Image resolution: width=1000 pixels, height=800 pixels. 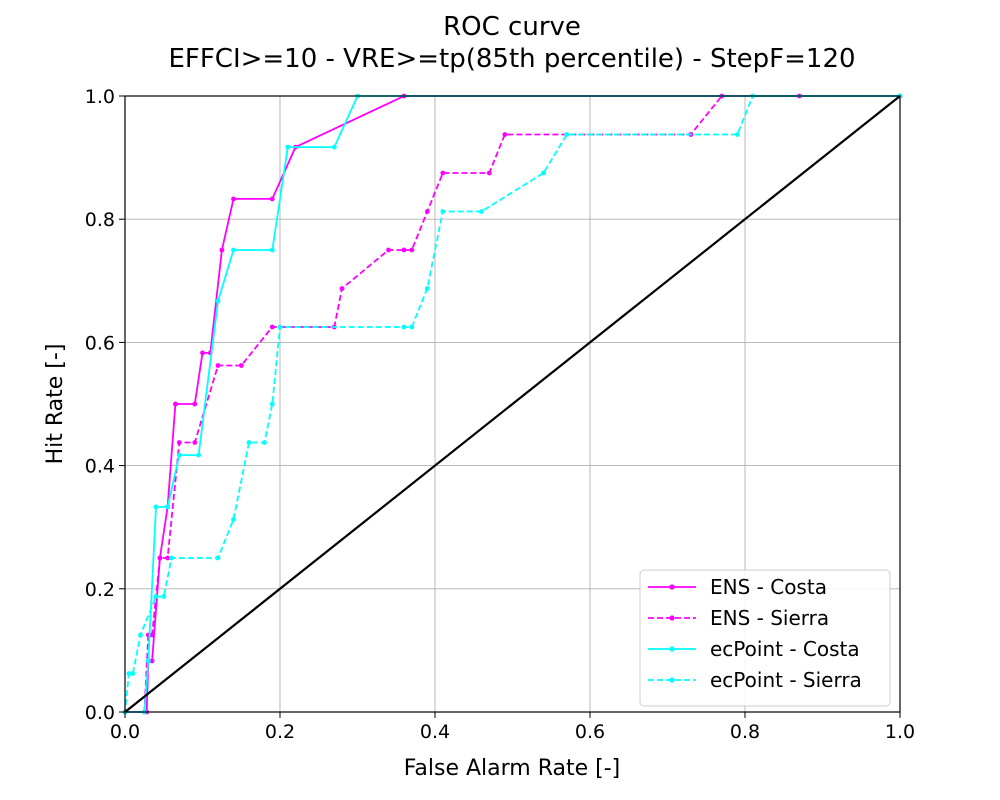 What do you see at coordinates (55, 404) in the screenshot?
I see `y-axis-label: Hit Rate [-]` at bounding box center [55, 404].